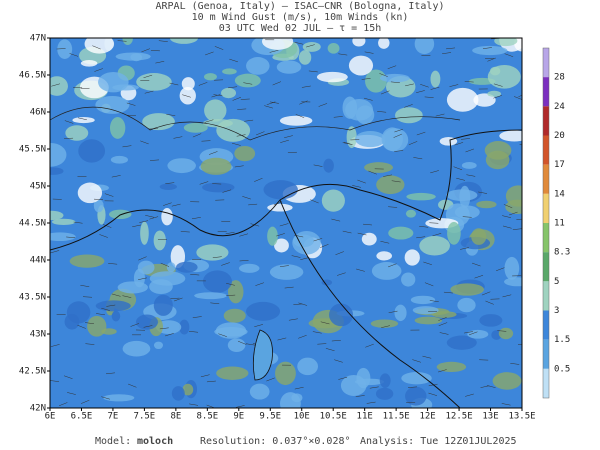 This screenshot has height=450, width=600. Describe the element at coordinates (38, 335) in the screenshot. I see `lat-label: 43N` at that location.